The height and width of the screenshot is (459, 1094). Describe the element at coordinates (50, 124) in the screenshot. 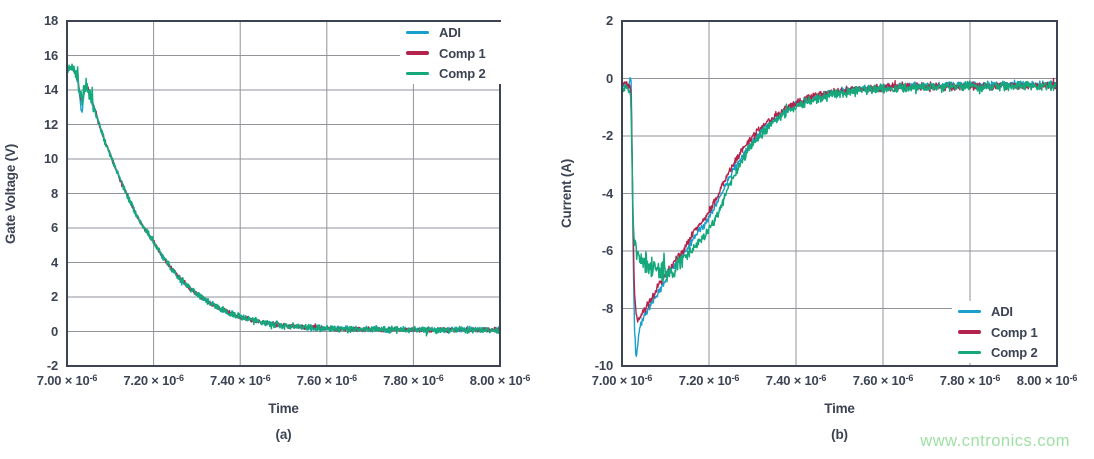

I see `y-tick-label: 12` at that location.